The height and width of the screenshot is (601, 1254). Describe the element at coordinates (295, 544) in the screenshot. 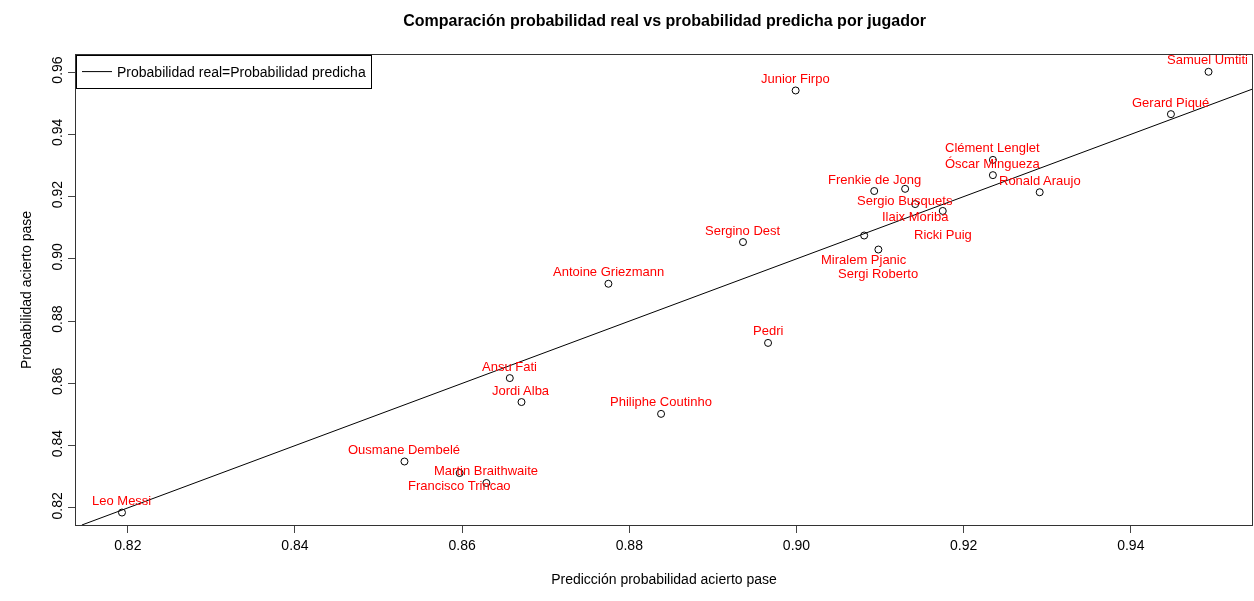

I see `x-tick-label: 0.84` at that location.